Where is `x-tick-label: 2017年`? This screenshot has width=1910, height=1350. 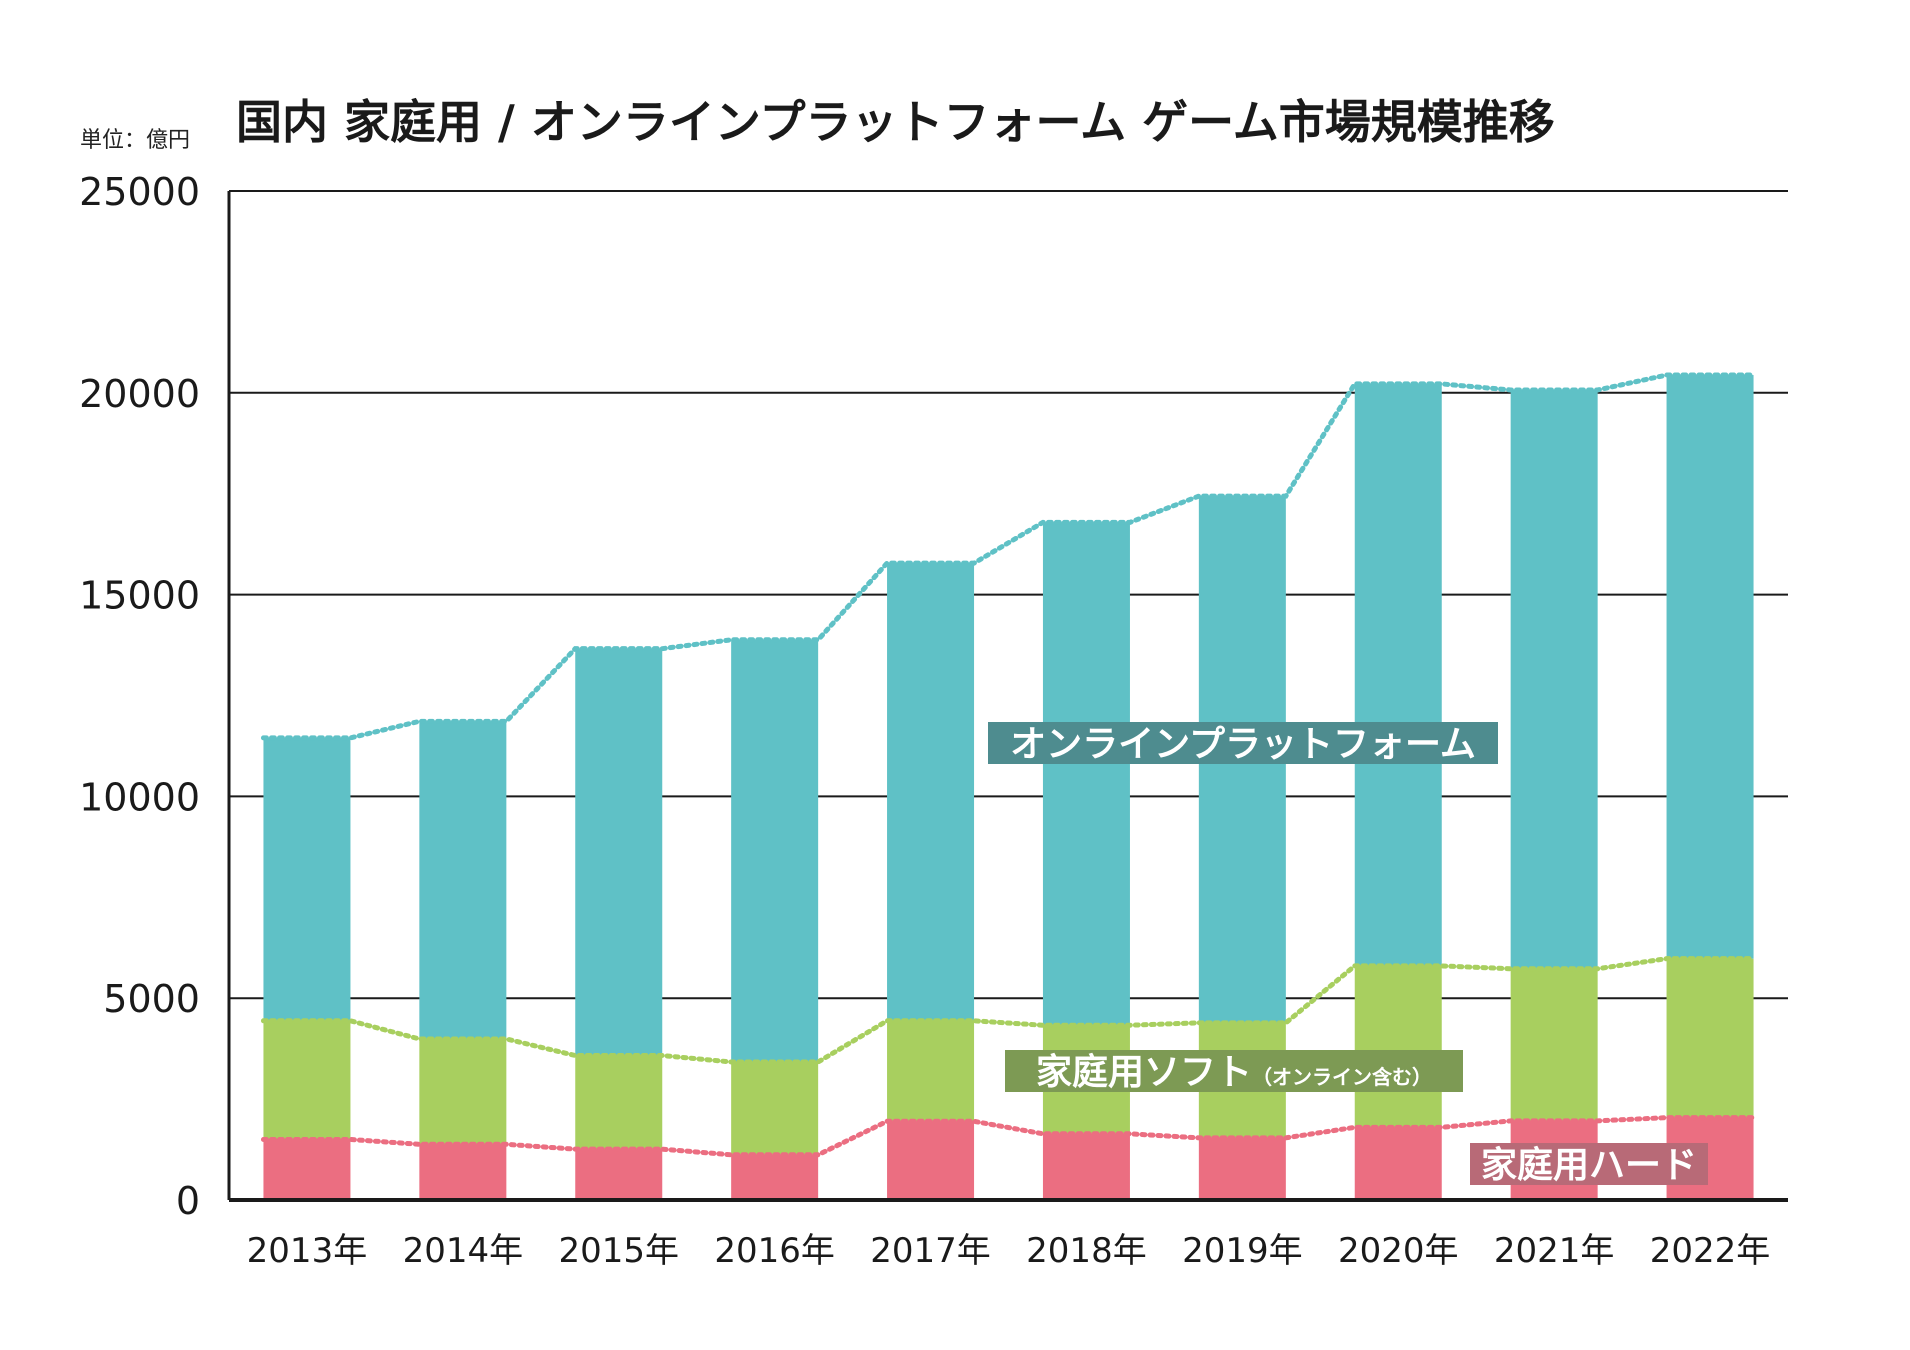 x-tick-label: 2017年 is located at coordinates (930, 1251).